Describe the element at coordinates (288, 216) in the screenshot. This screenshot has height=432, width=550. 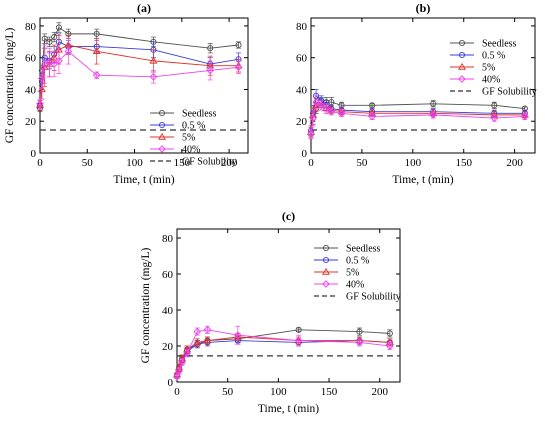
I see `panel-letter: (c)` at that location.